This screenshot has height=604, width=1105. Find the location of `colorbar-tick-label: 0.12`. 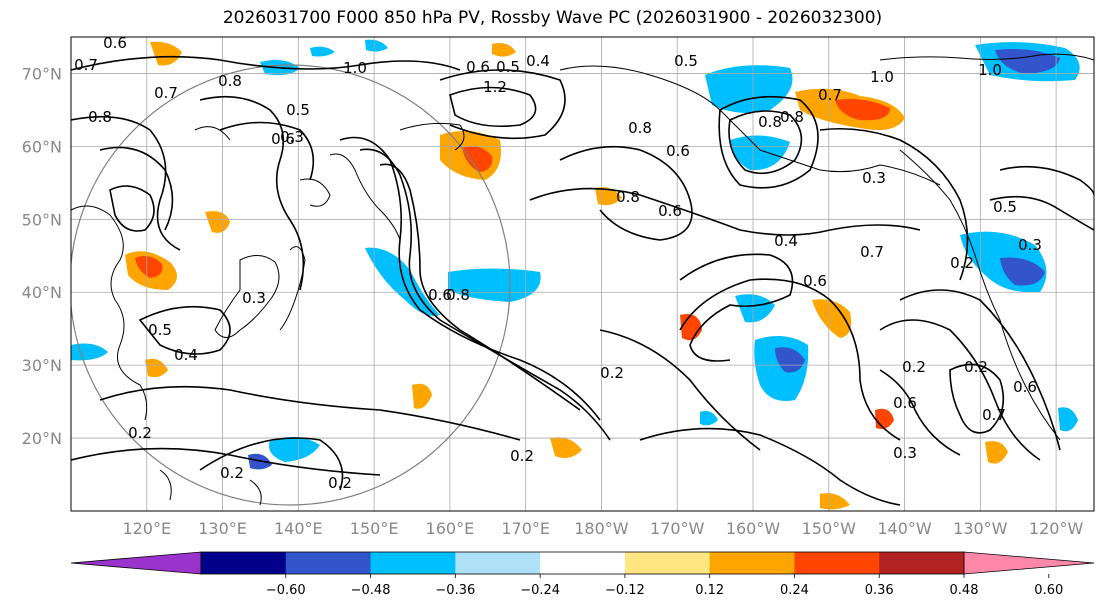

colorbar-tick-label: 0.12 is located at coordinates (709, 590).